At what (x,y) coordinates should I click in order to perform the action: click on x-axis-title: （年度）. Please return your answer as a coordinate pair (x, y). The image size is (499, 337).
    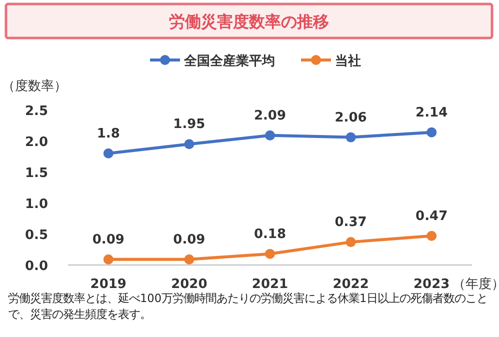
    Looking at the image, I should click on (475, 284).